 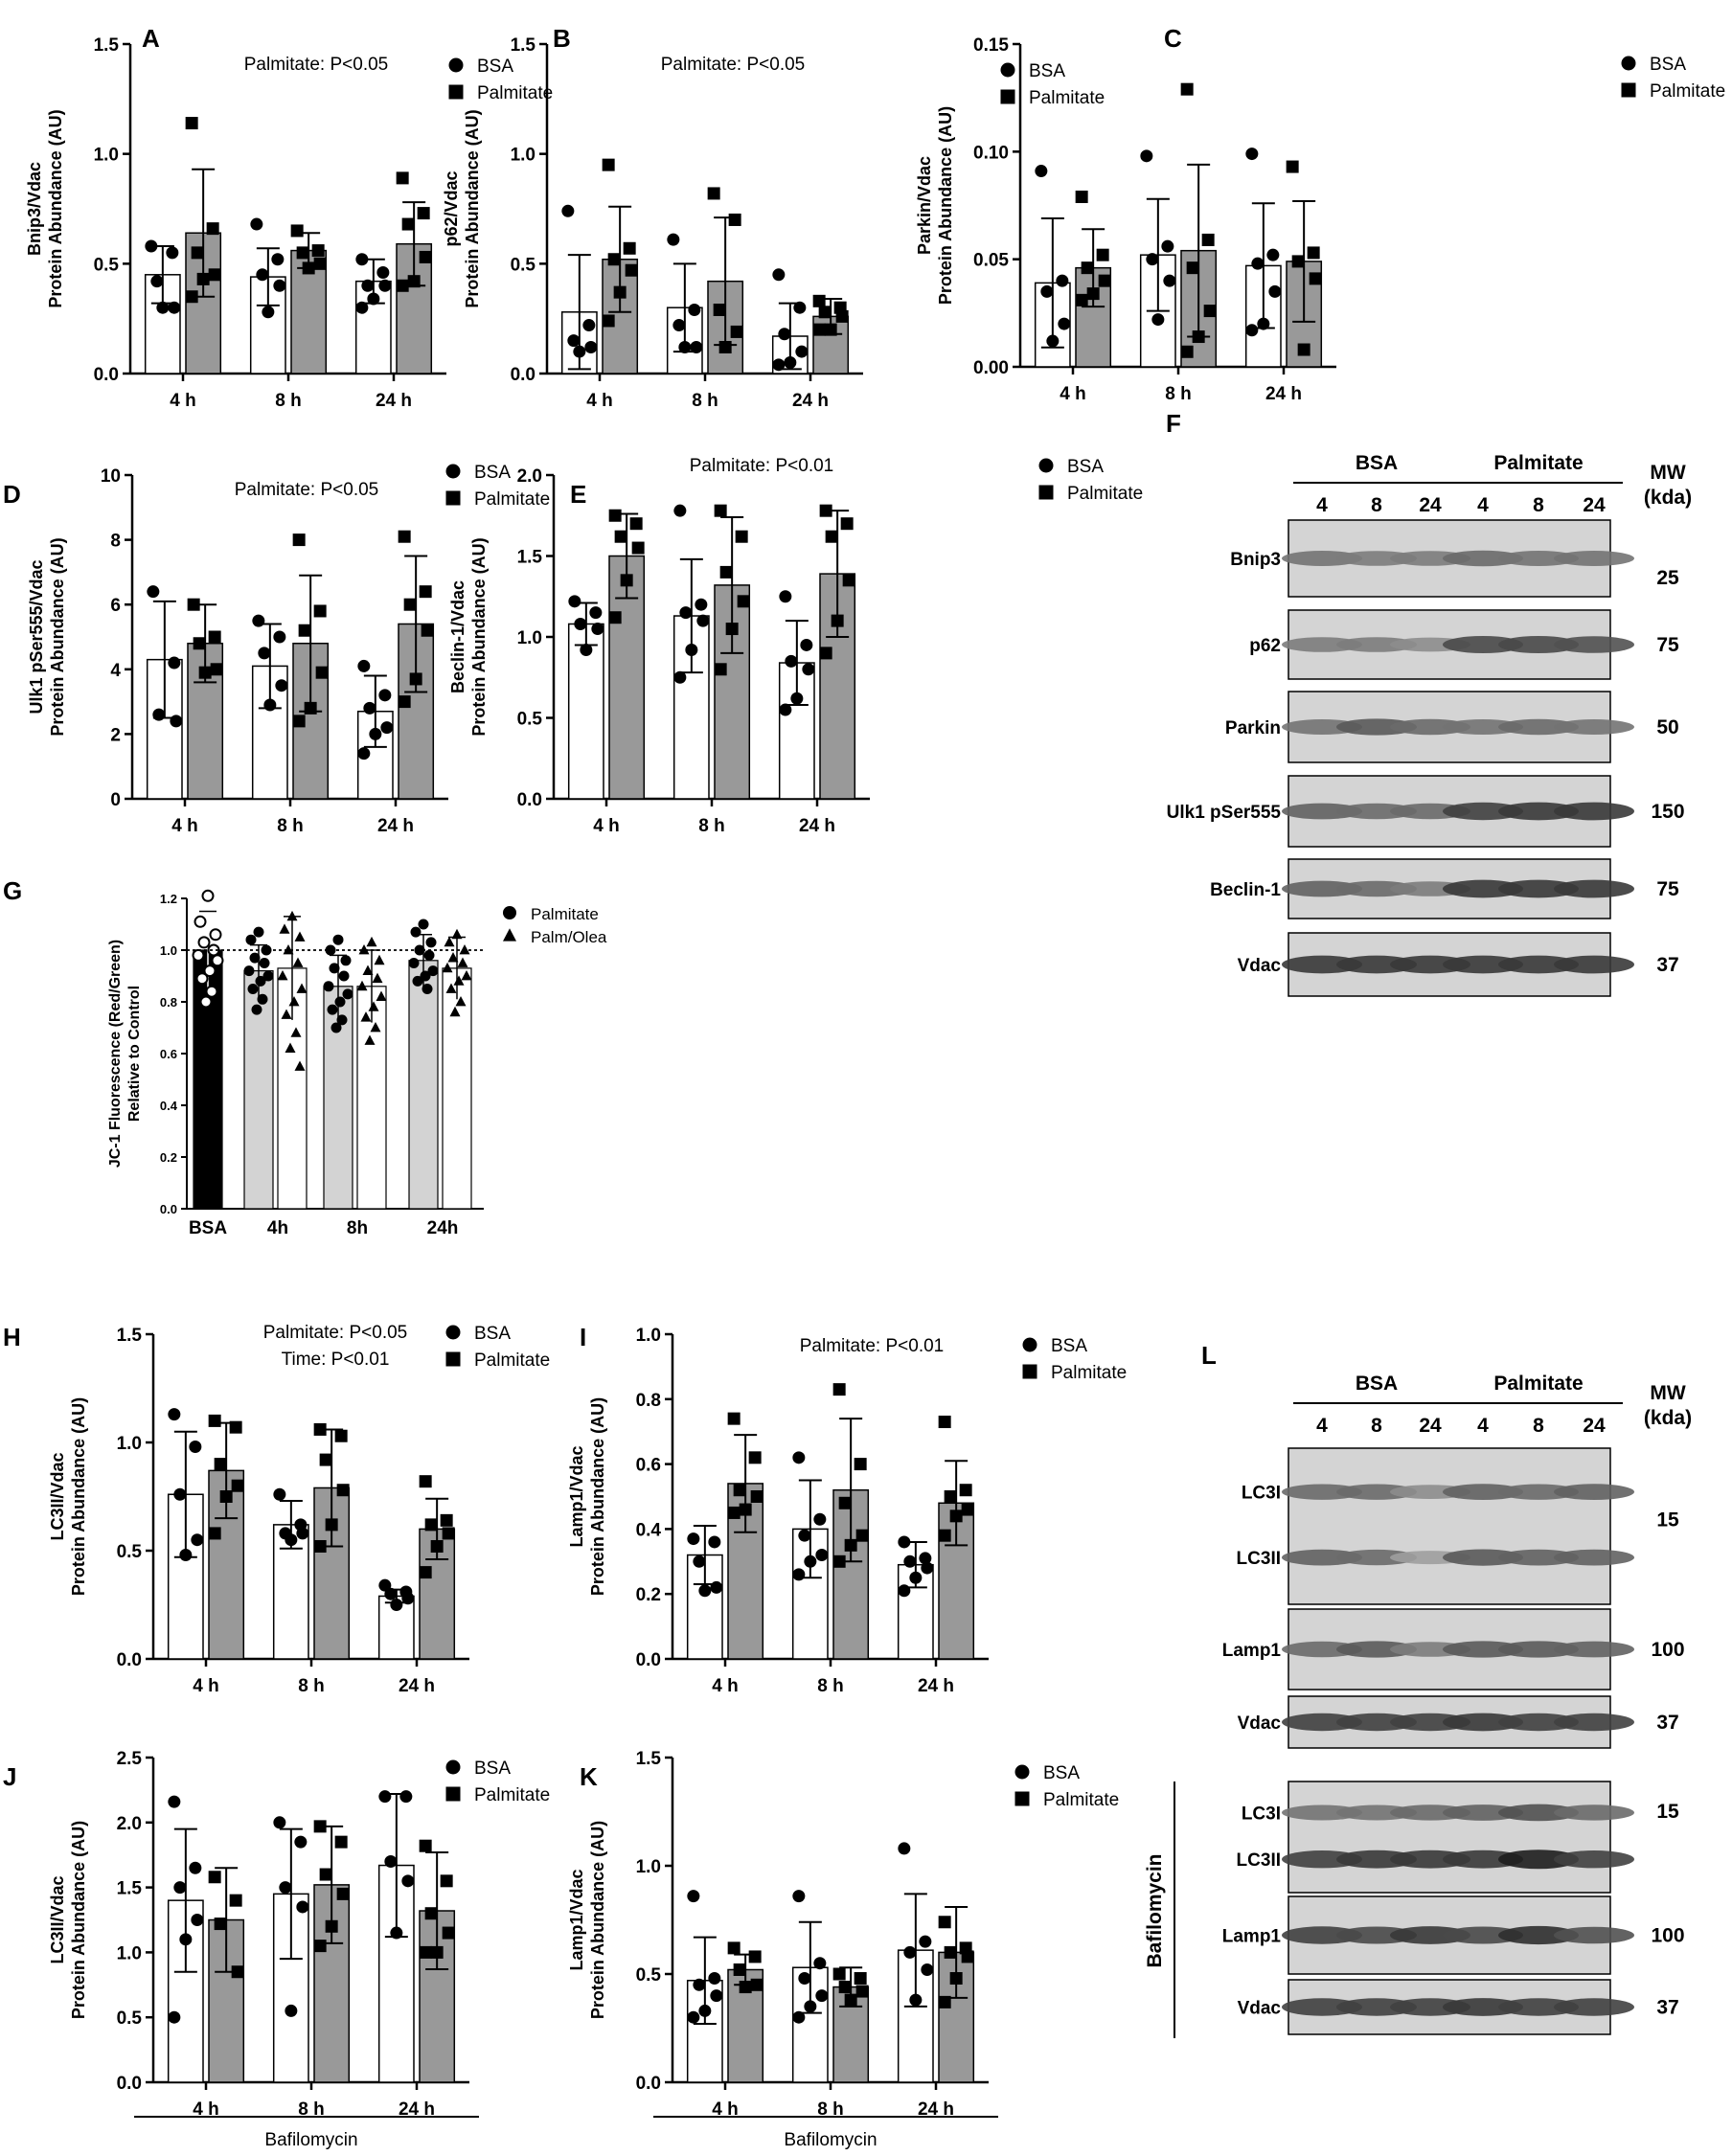 What do you see at coordinates (578, 494) in the screenshot?
I see `panel-label-E: E` at bounding box center [578, 494].